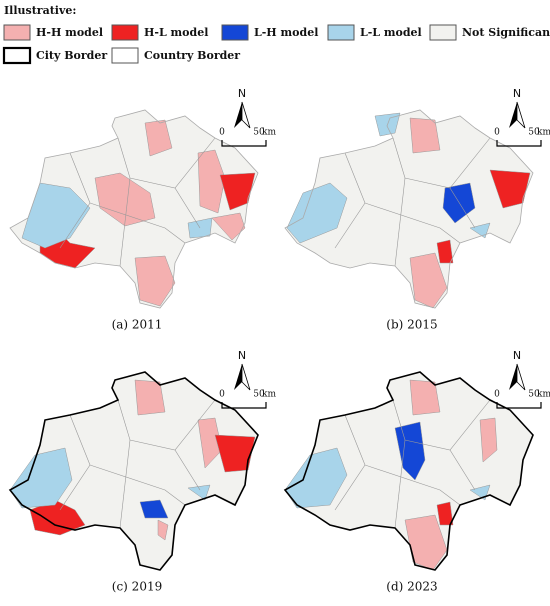 The image size is (550, 606). I want to click on legend-label: H-L model, so click(176, 32).